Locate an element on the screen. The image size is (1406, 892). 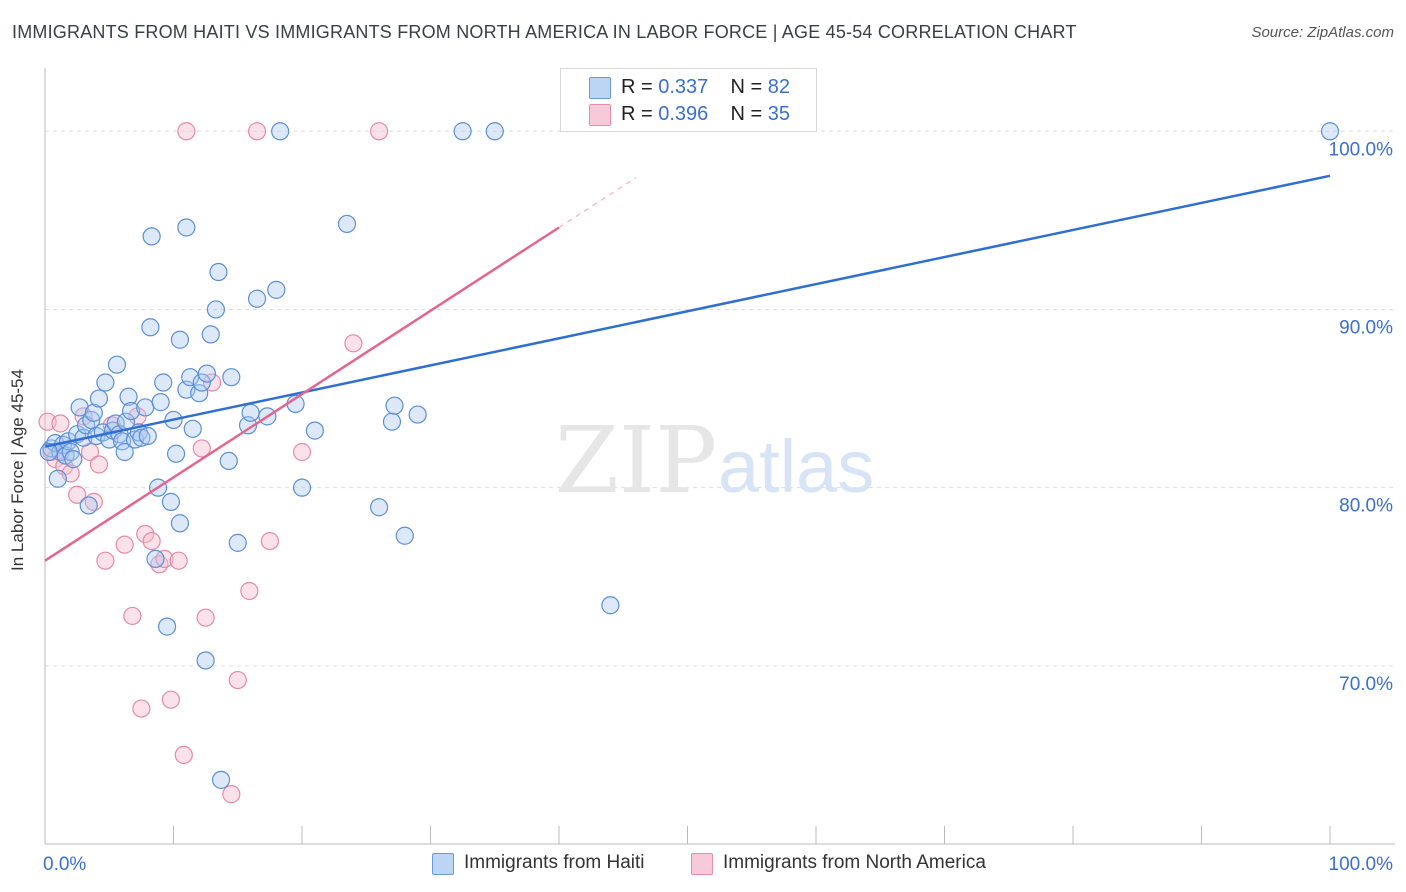
legend-r-value-haiti: 0.337 is located at coordinates (683, 87).